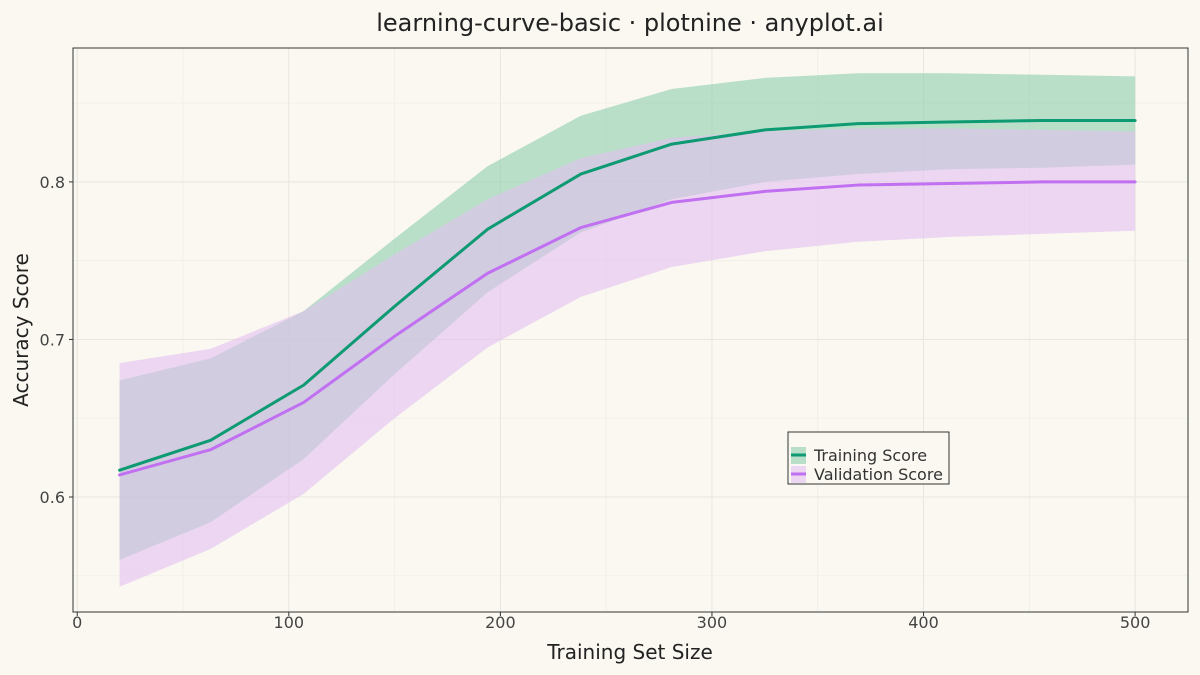  I want to click on x-tick-label: 300, so click(712, 622).